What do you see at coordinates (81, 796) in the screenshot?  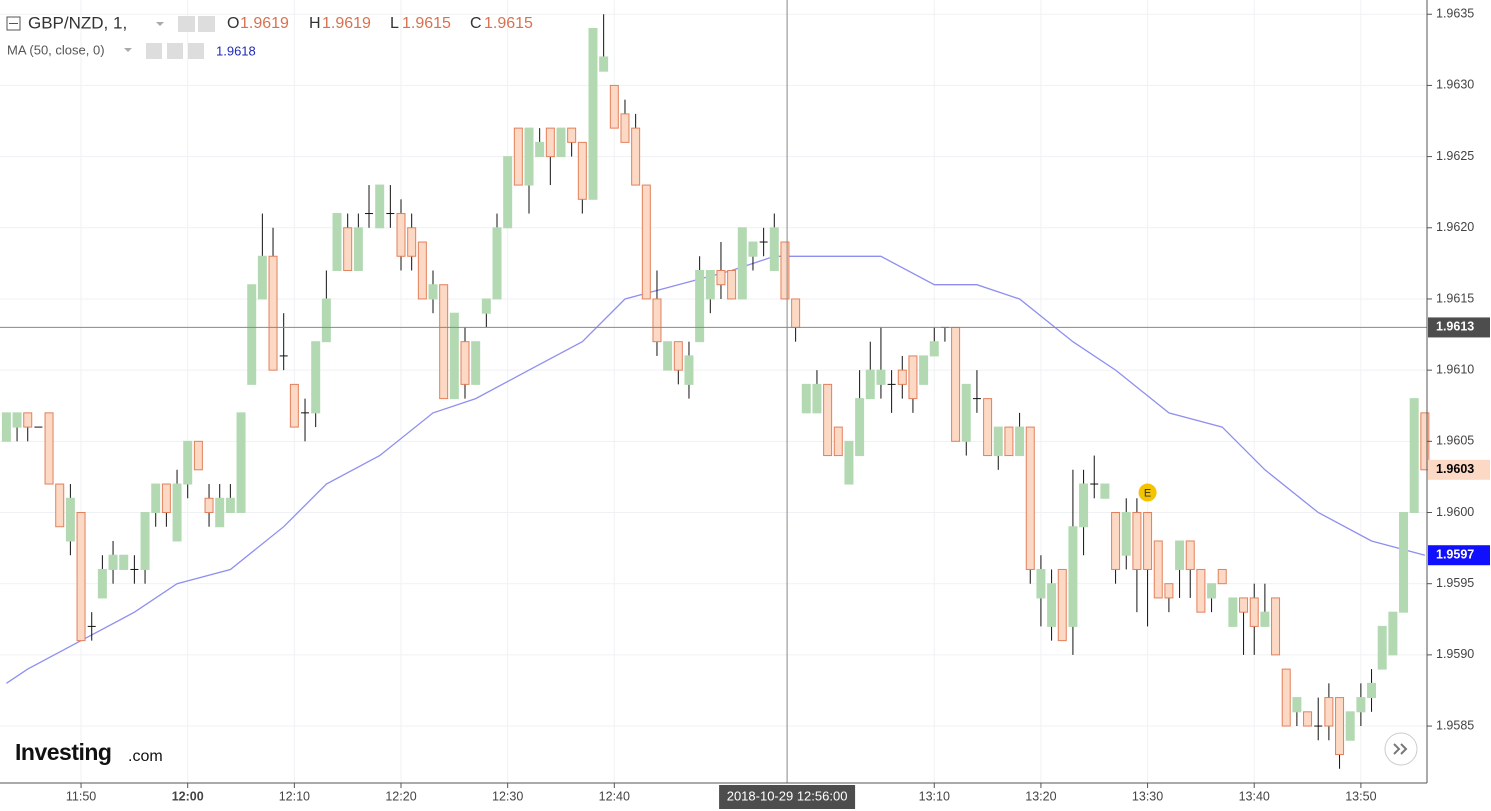 I see `x-tick-label: 11:50` at bounding box center [81, 796].